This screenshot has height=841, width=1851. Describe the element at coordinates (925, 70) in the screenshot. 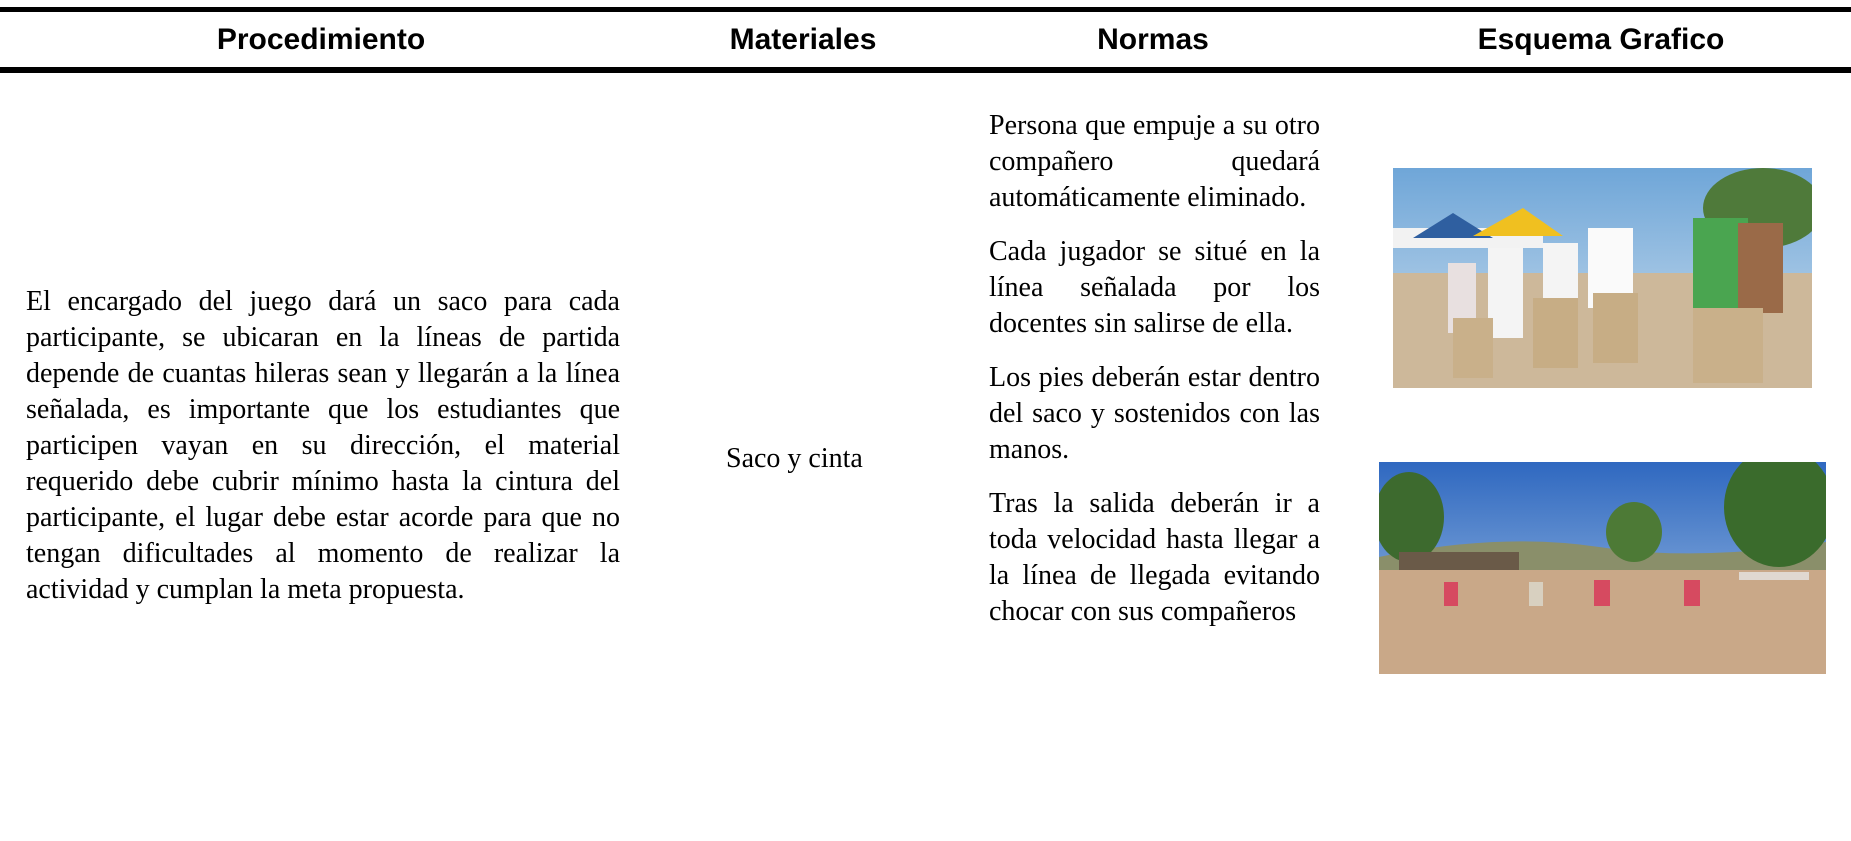

I see `header-rule` at that location.